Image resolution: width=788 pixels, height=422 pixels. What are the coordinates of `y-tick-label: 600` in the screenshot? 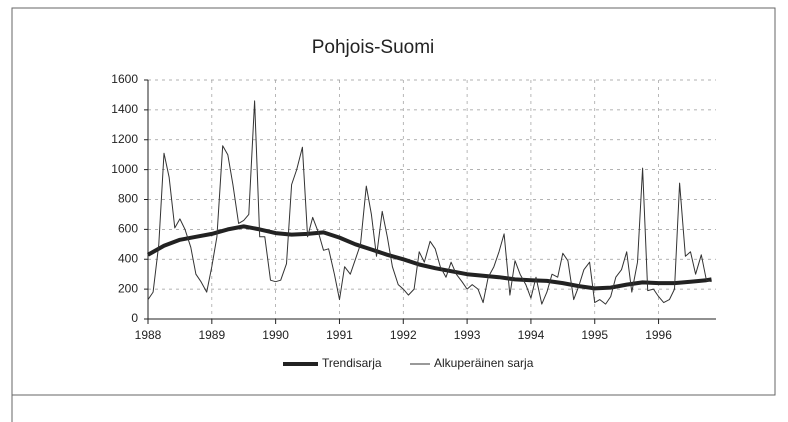 It's located at (128, 229).